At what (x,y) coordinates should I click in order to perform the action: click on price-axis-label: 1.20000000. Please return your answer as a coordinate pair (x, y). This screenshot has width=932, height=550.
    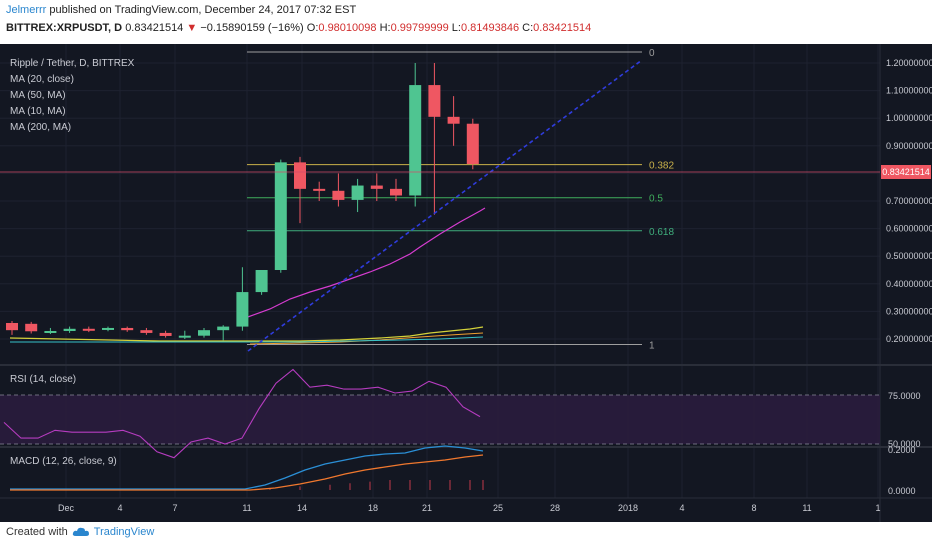
    Looking at the image, I should click on (909, 63).